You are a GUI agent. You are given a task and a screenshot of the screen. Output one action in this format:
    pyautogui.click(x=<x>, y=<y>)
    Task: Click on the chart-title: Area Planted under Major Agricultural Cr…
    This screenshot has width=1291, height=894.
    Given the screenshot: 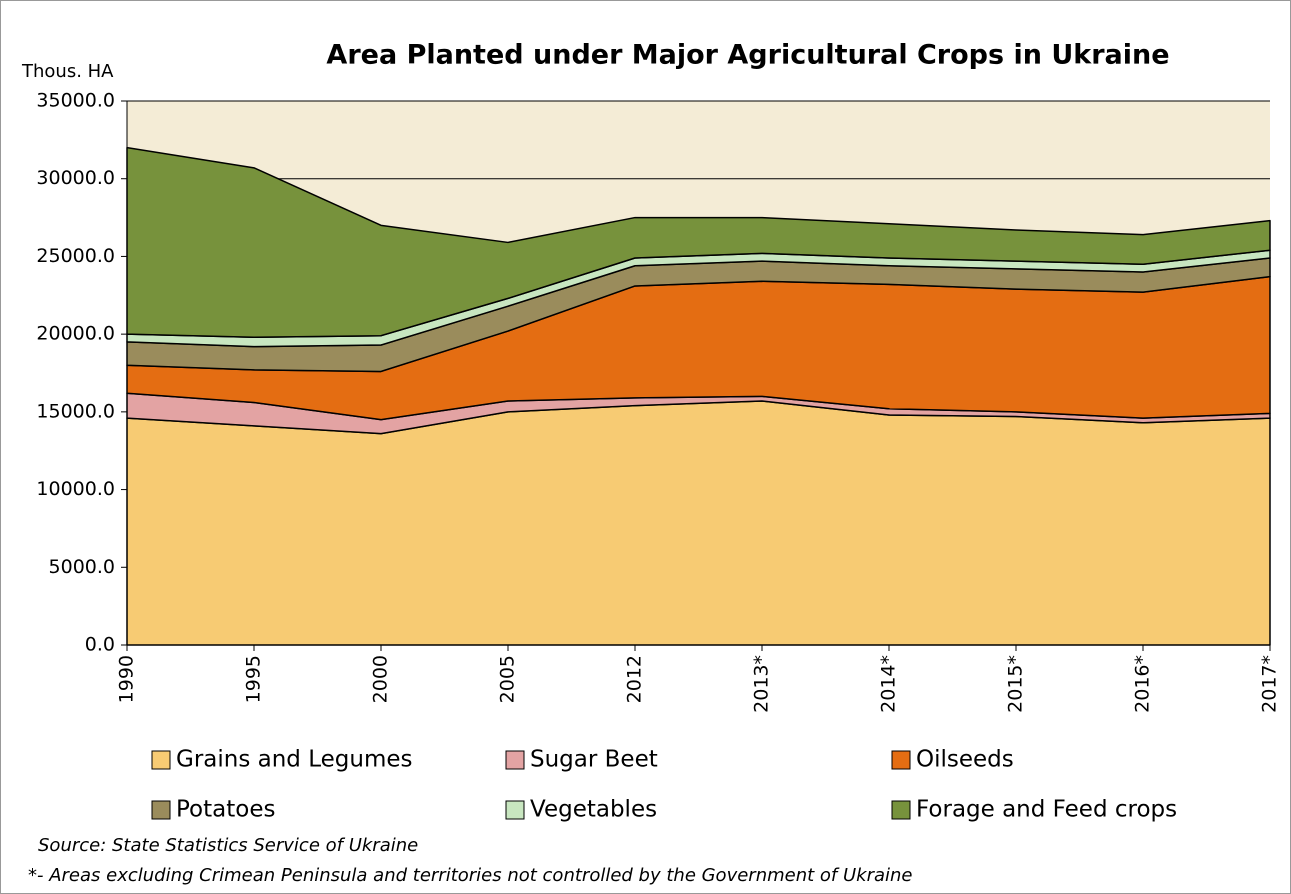 What is the action you would take?
    pyautogui.click(x=747, y=55)
    